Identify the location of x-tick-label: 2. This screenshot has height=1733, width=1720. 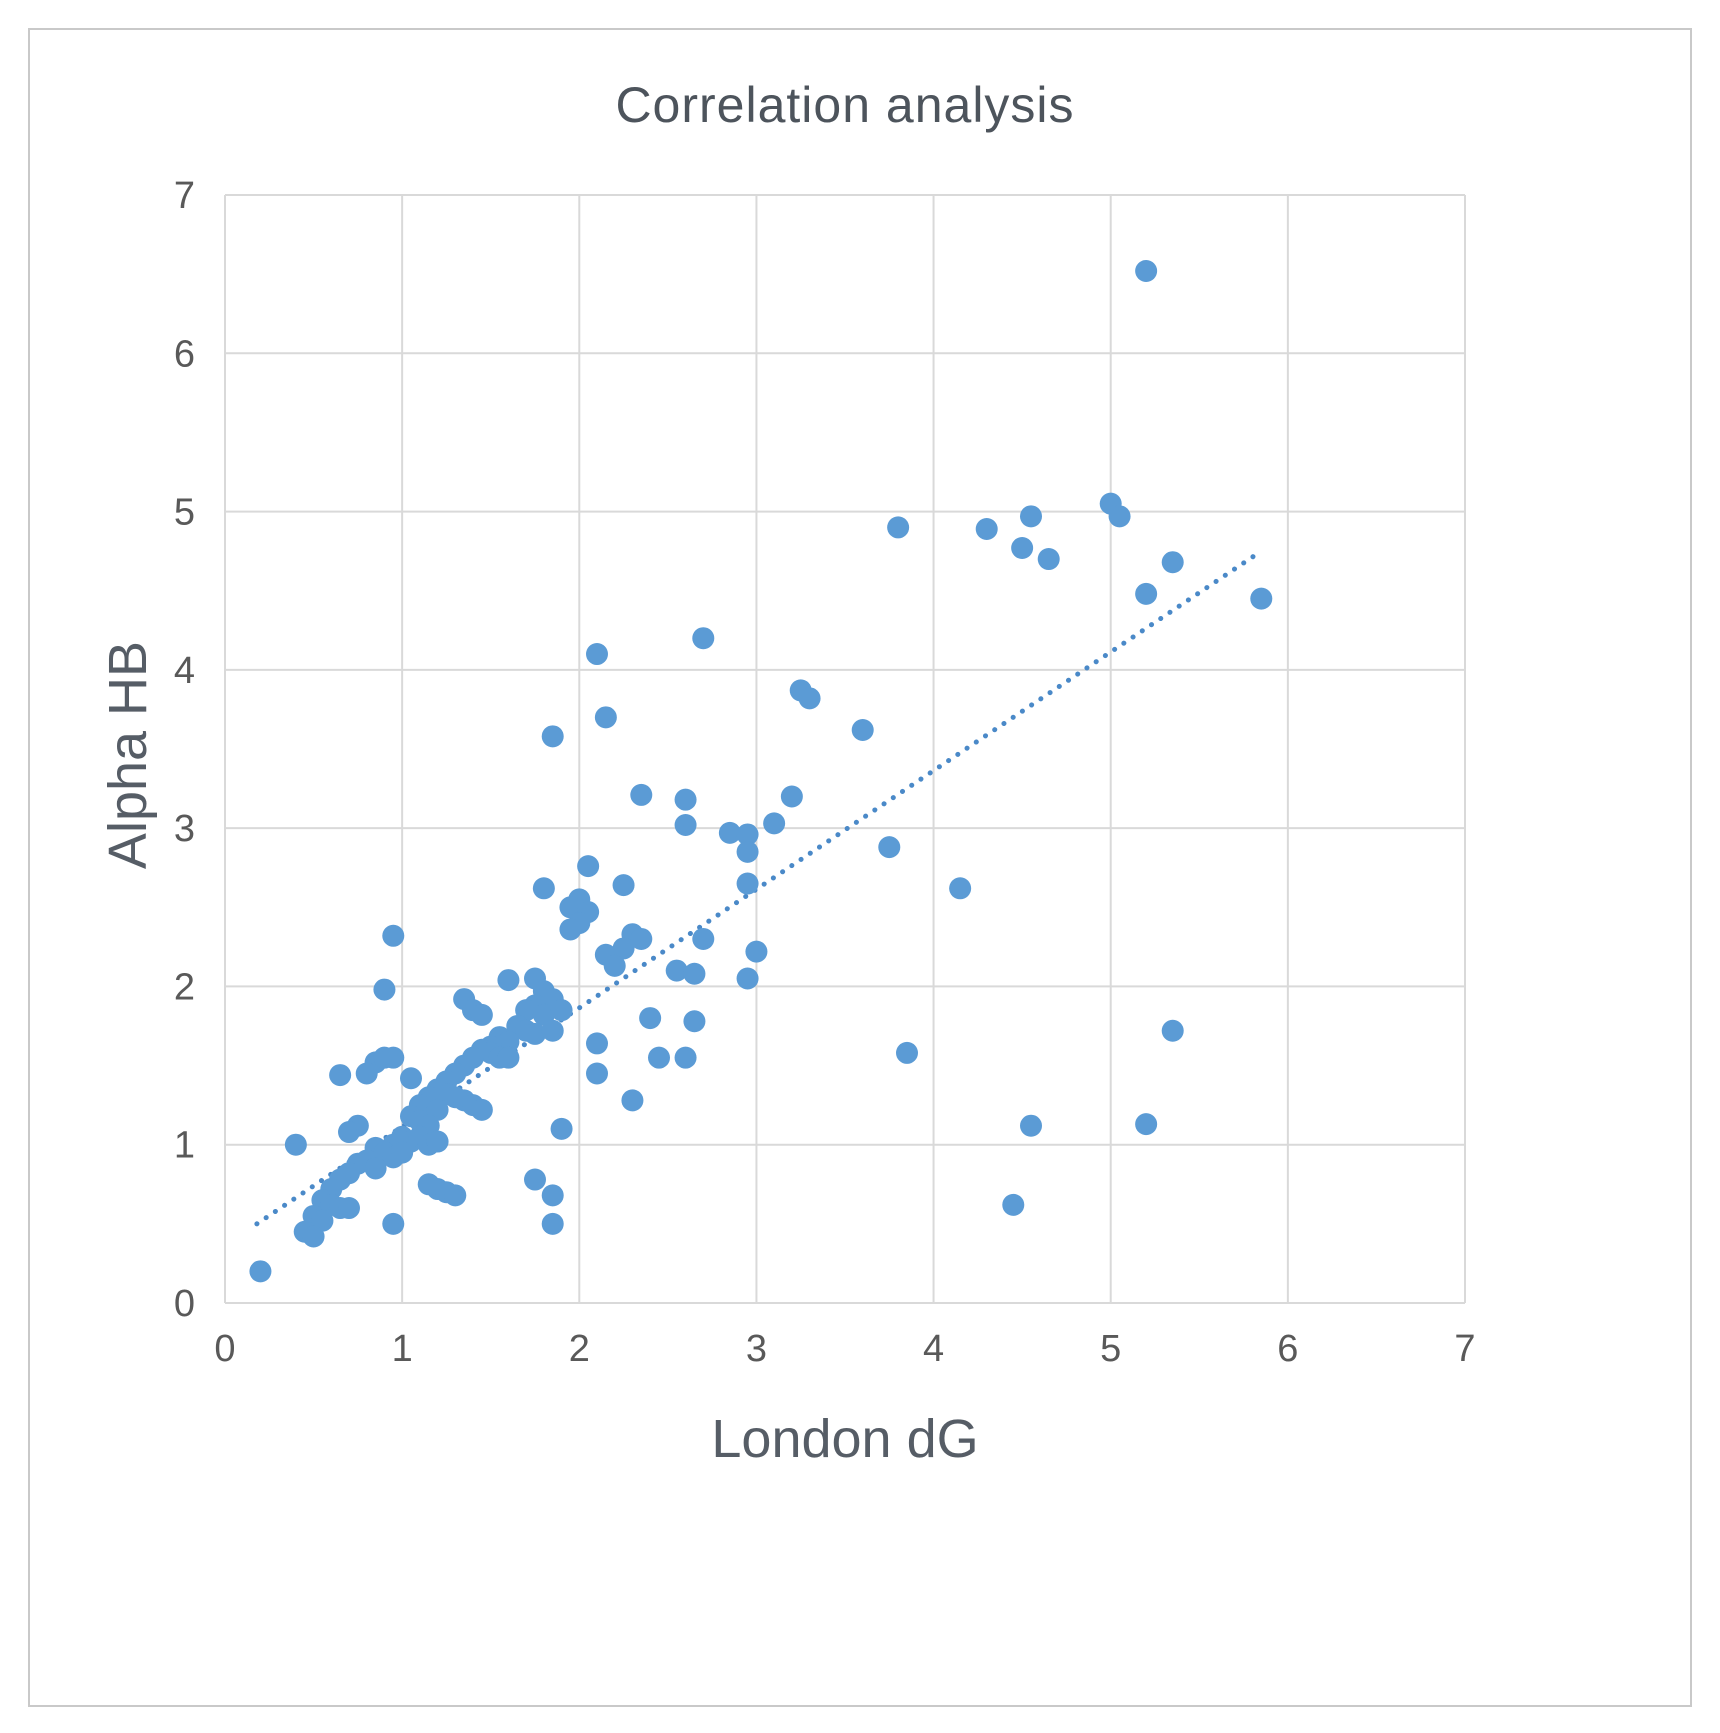
(579, 1349).